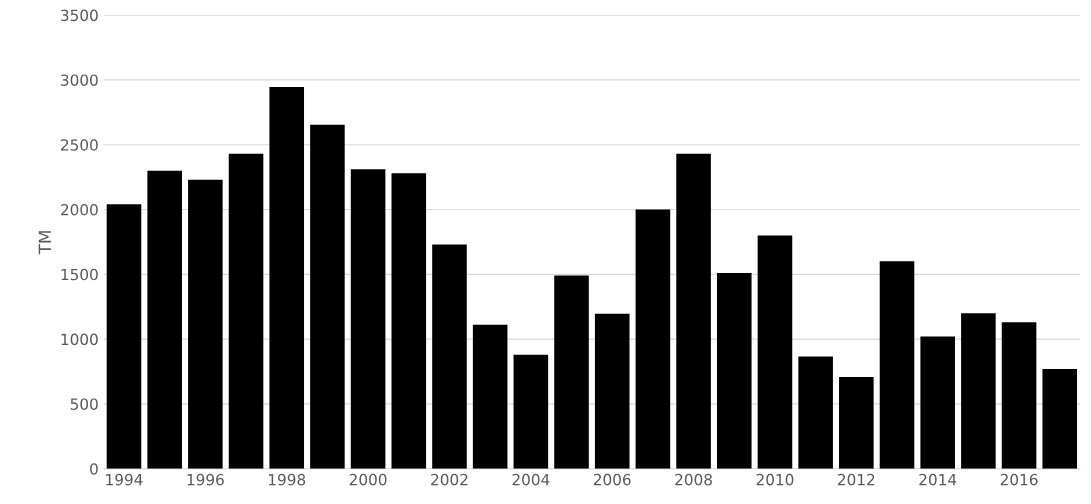 Image resolution: width=1091 pixels, height=504 pixels. Describe the element at coordinates (693, 479) in the screenshot. I see `x-tick-label: 2008` at that location.